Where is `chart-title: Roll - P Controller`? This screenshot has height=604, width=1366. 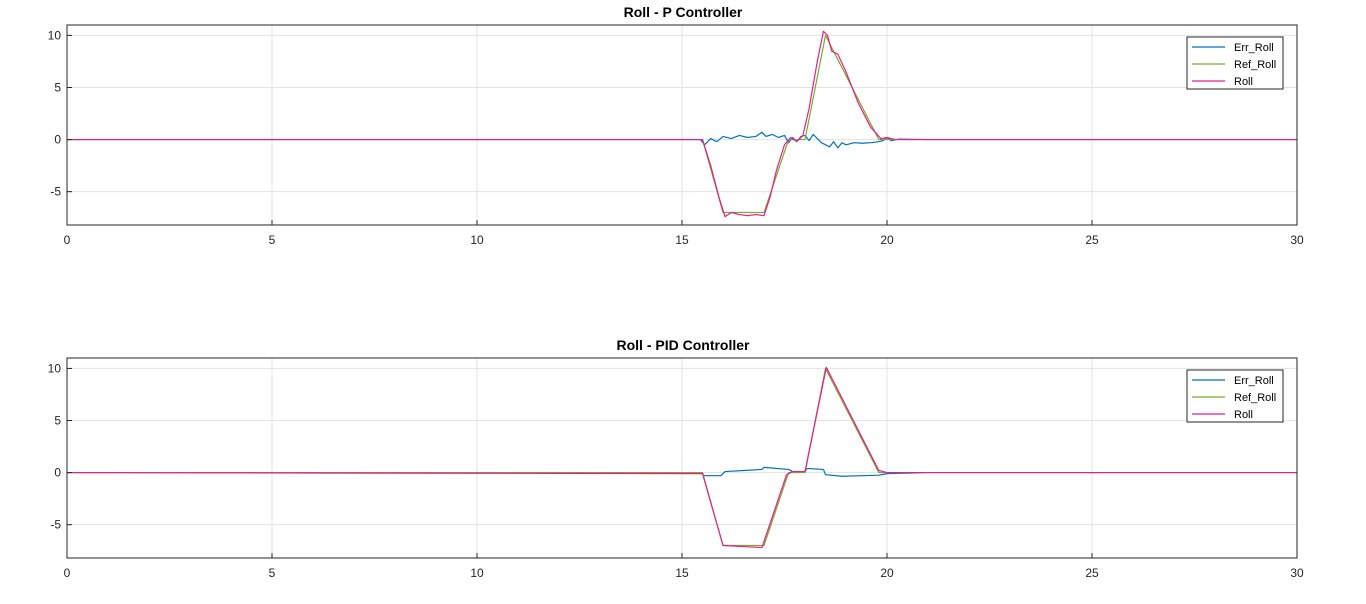
chart-title: Roll - P Controller is located at coordinates (683, 12).